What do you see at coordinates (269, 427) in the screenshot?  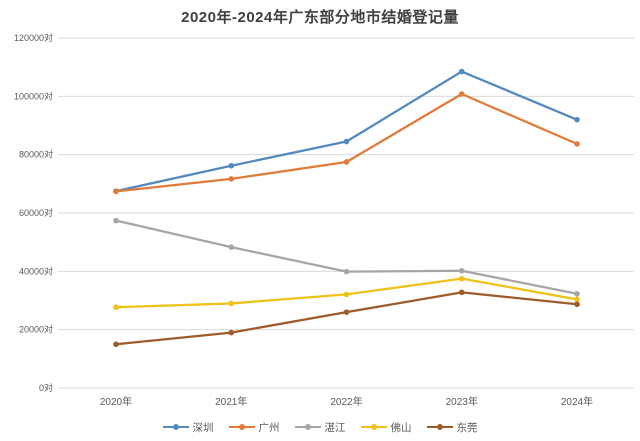 I see `legend-label: 广州` at bounding box center [269, 427].